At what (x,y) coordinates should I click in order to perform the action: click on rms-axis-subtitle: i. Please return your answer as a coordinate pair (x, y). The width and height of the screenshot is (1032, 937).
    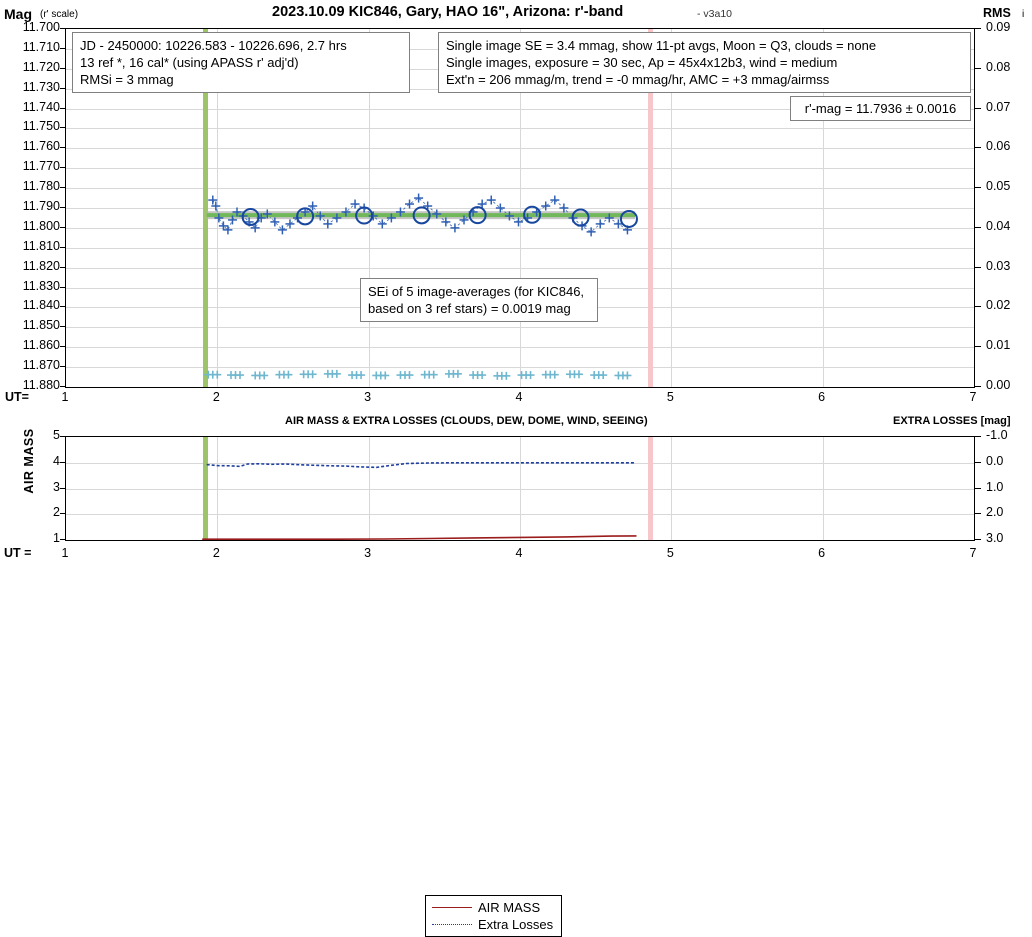
    Looking at the image, I should click on (1023, 14).